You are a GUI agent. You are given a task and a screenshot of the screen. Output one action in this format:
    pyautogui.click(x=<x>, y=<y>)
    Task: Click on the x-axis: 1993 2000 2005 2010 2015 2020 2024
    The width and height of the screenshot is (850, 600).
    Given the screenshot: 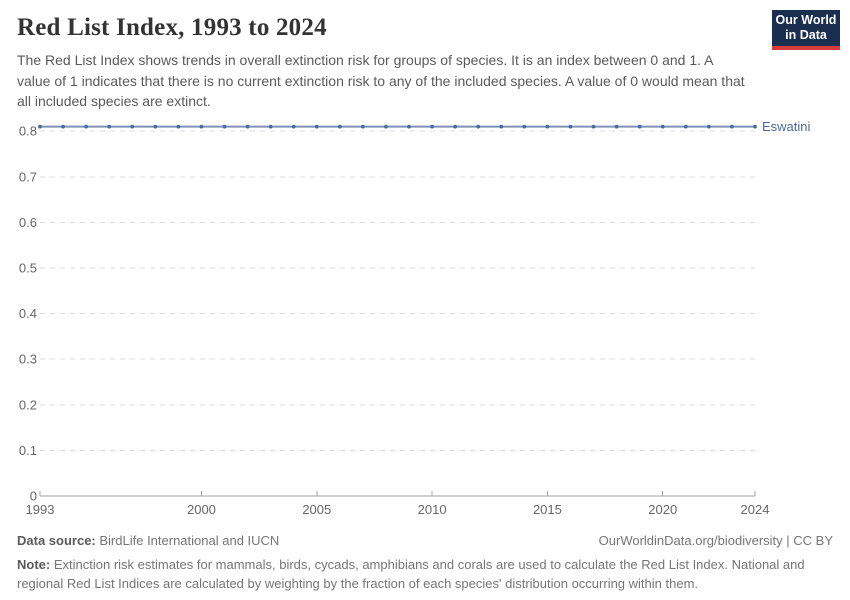 What is the action you would take?
    pyautogui.click(x=398, y=504)
    